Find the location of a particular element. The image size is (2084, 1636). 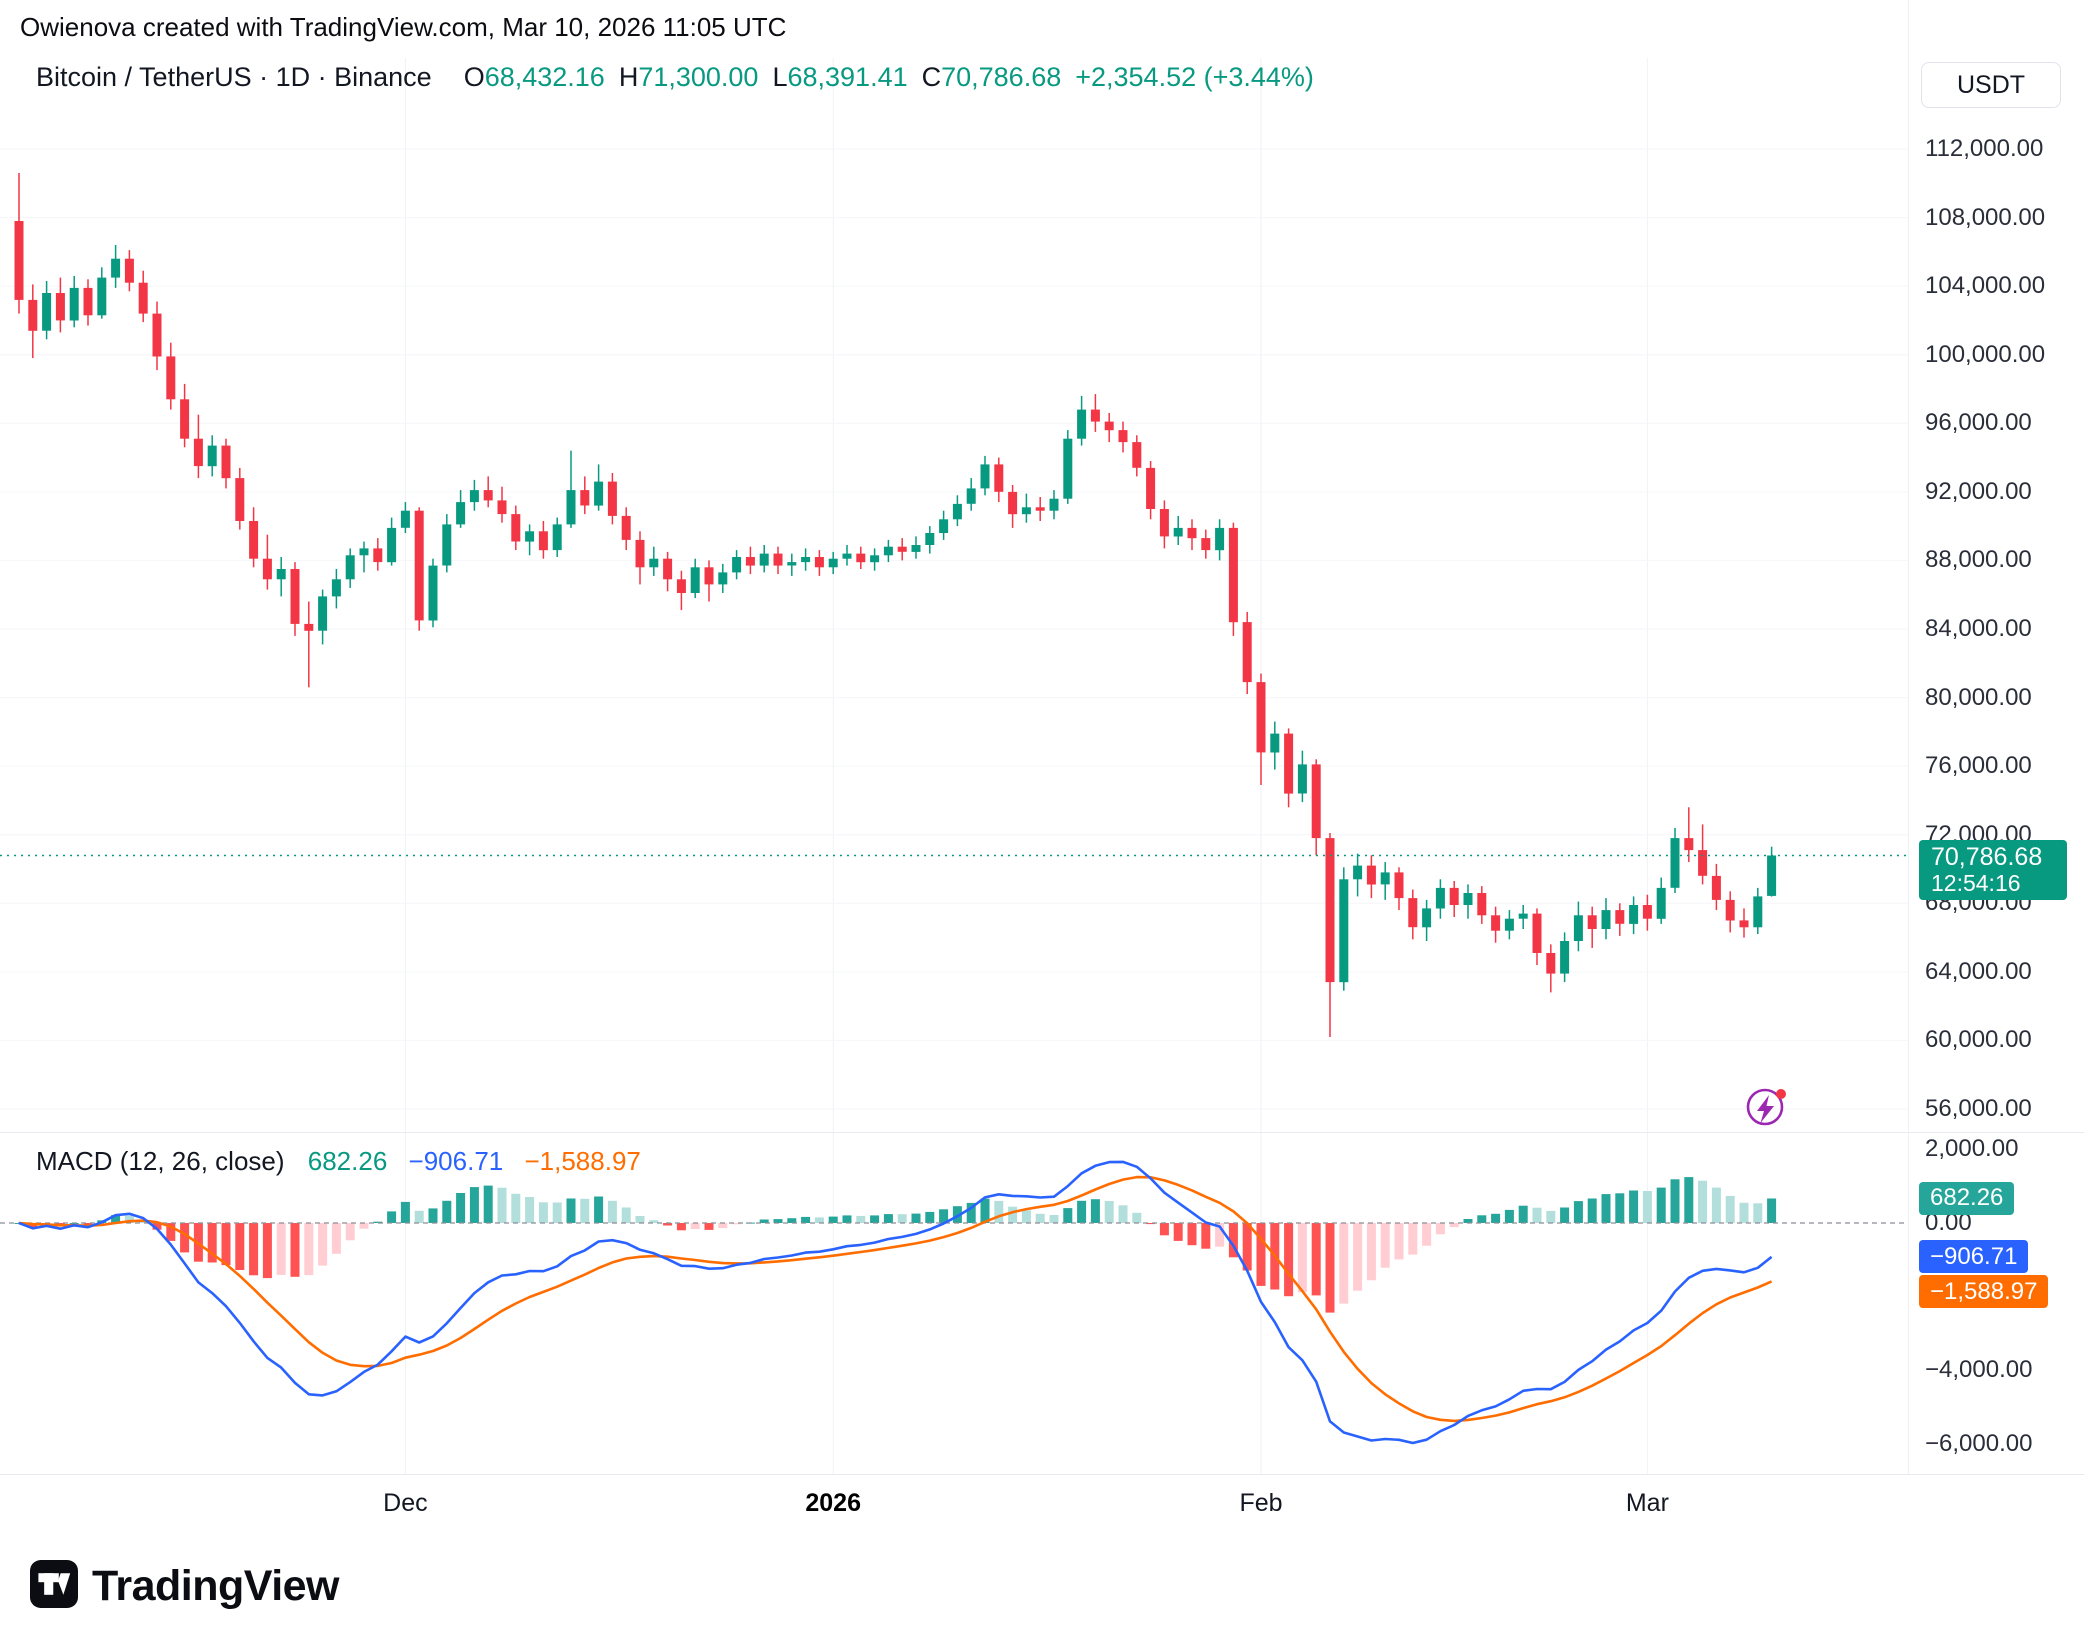

price-axis-label: 96,000.00 is located at coordinates (1978, 423).